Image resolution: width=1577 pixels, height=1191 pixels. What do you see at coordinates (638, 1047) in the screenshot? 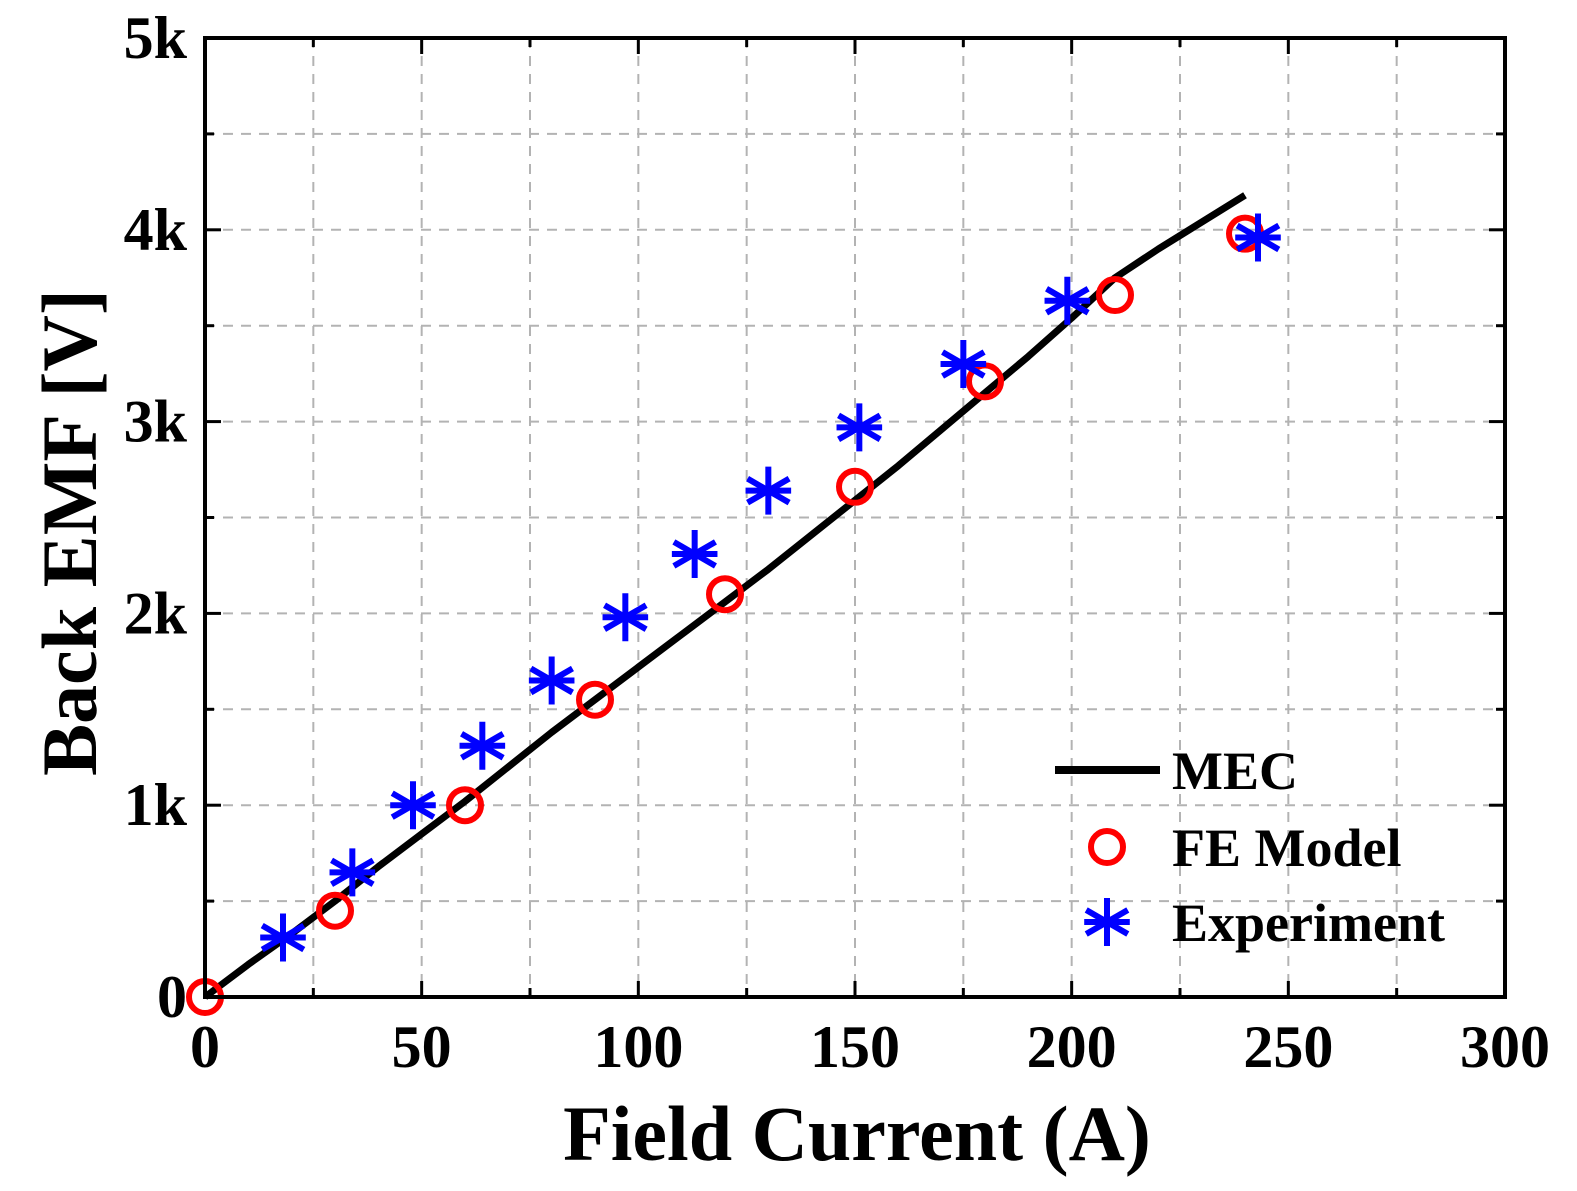
I see `x-tick-label: 100` at bounding box center [638, 1047].